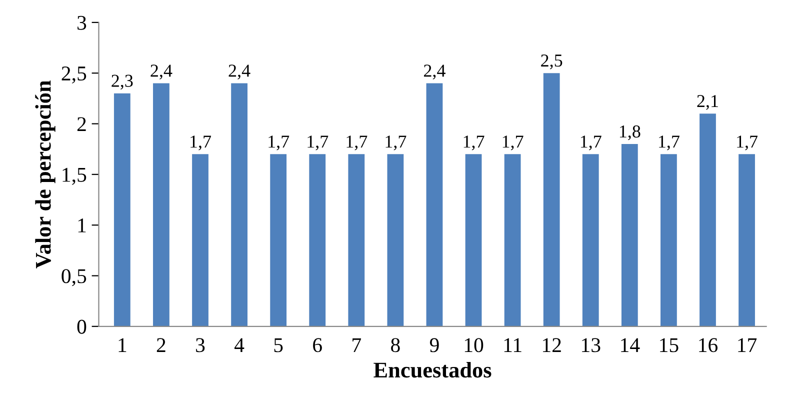 Image resolution: width=790 pixels, height=408 pixels. I want to click on x-tick-label: 17, so click(747, 345).